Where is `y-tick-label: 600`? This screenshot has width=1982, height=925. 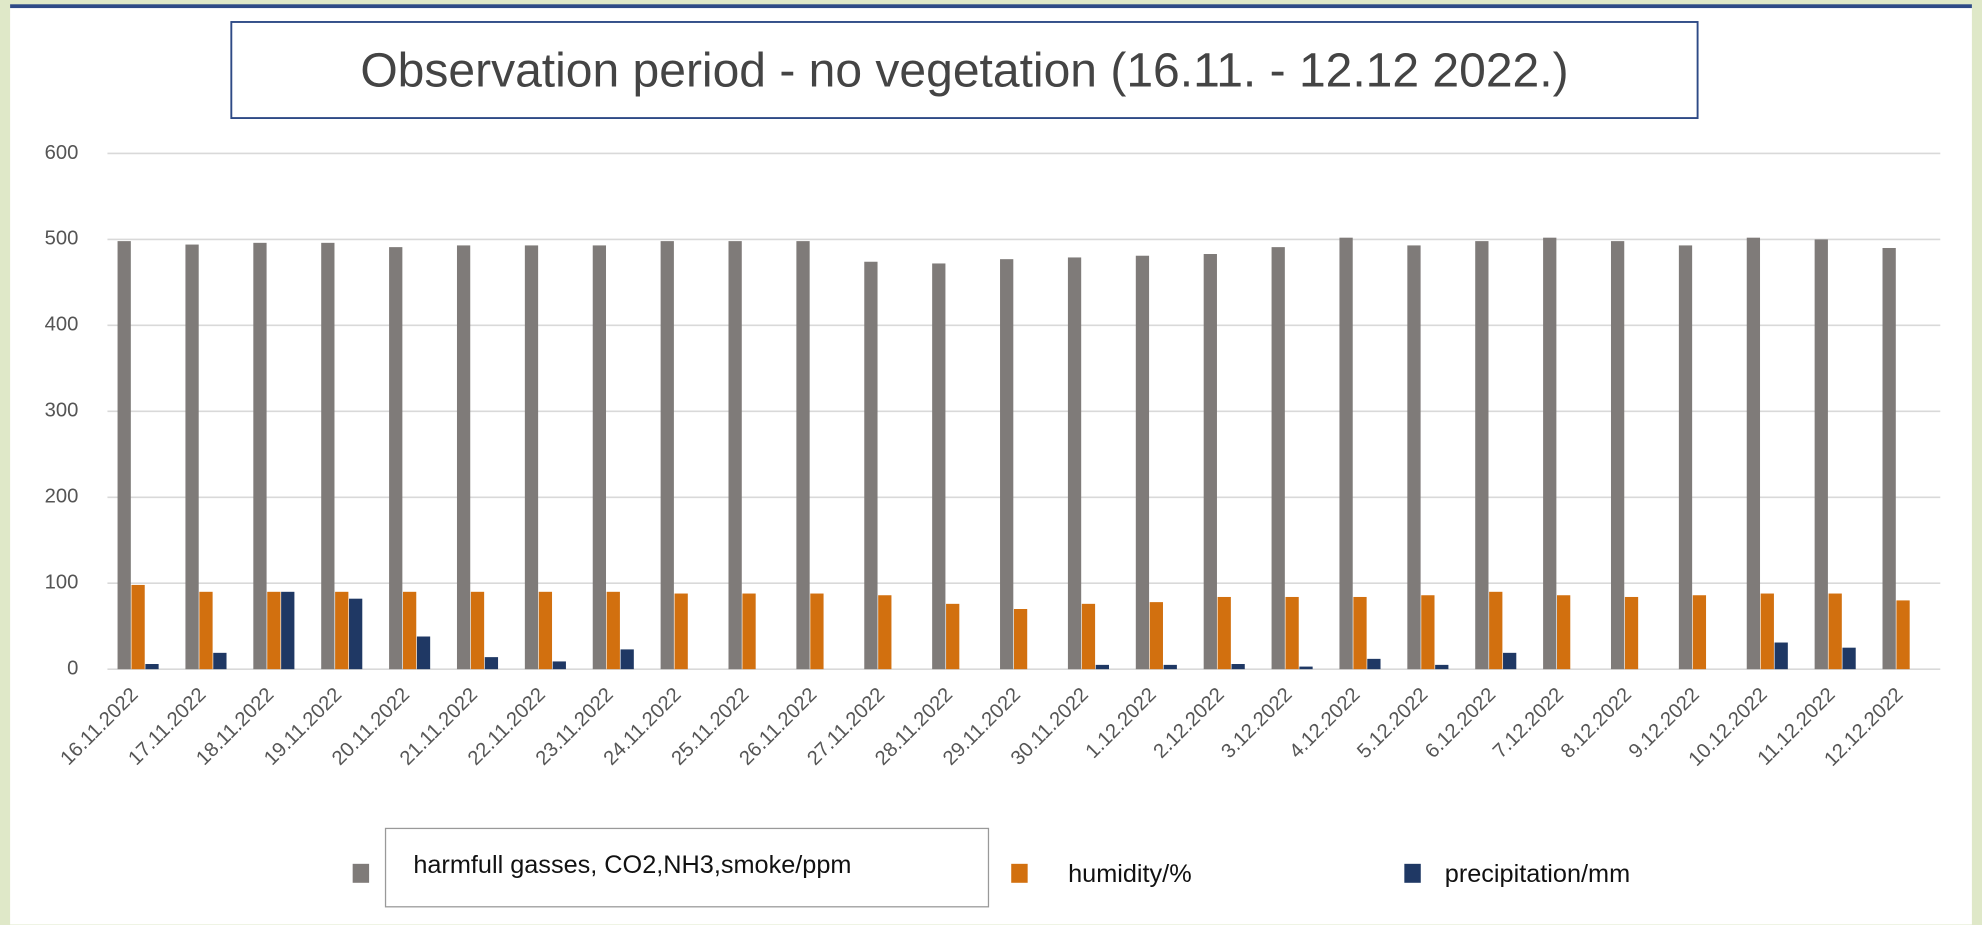 y-tick-label: 600 is located at coordinates (62, 153).